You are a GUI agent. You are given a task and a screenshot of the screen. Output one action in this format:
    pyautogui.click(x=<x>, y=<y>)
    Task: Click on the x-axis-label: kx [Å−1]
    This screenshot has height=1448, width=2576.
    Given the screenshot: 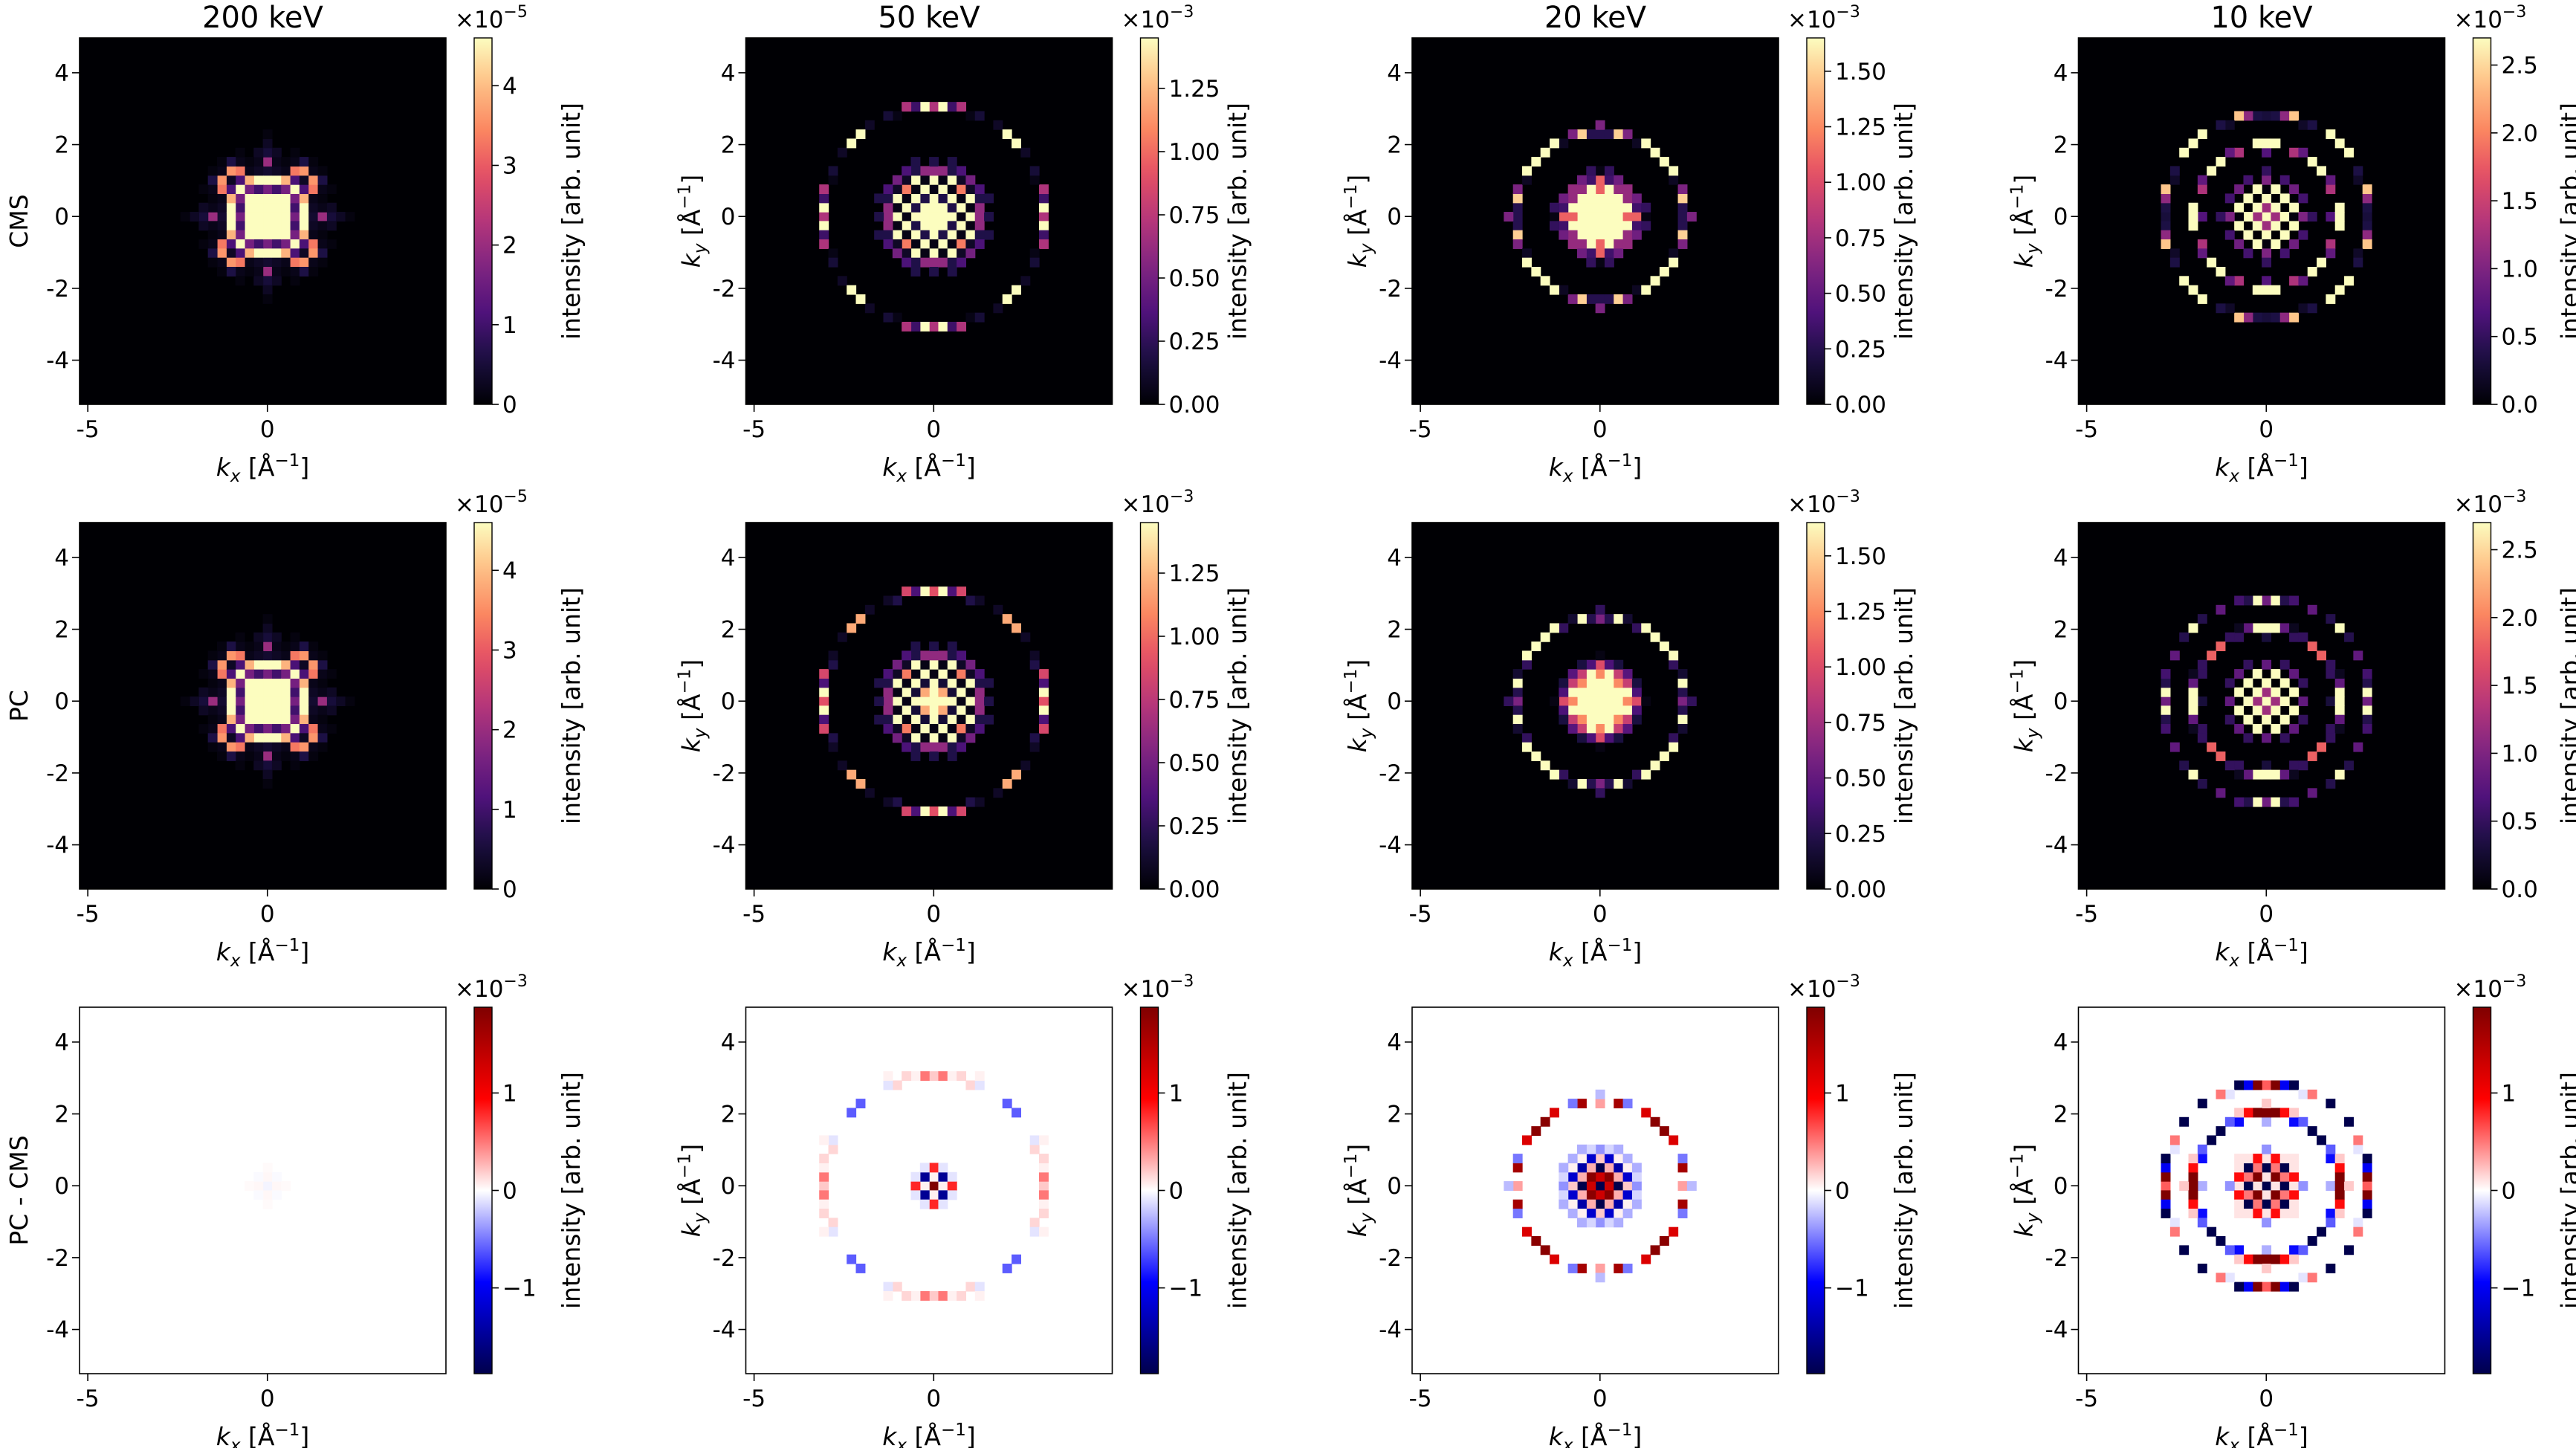 What is the action you would take?
    pyautogui.click(x=929, y=1434)
    